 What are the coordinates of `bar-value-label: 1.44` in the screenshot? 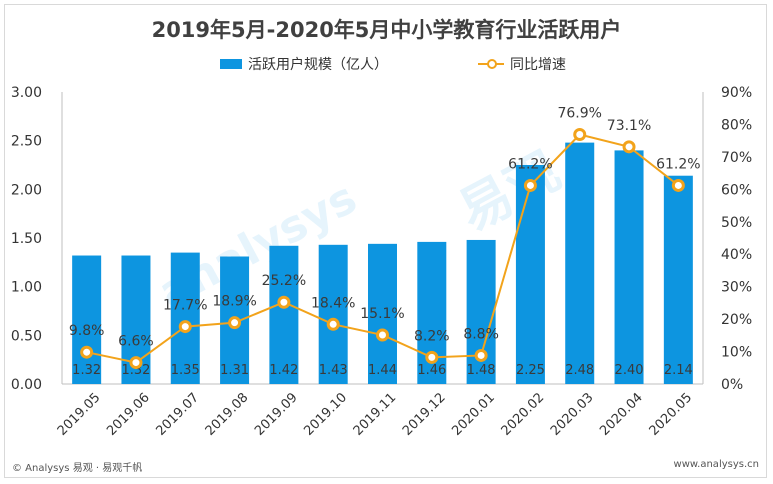 It's located at (382, 370).